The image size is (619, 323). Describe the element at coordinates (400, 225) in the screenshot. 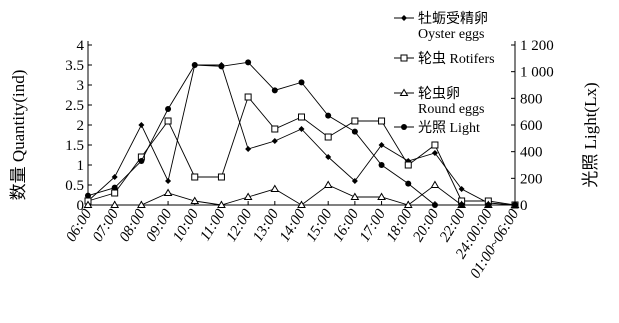

I see `x-tick-label: 18:00` at that location.